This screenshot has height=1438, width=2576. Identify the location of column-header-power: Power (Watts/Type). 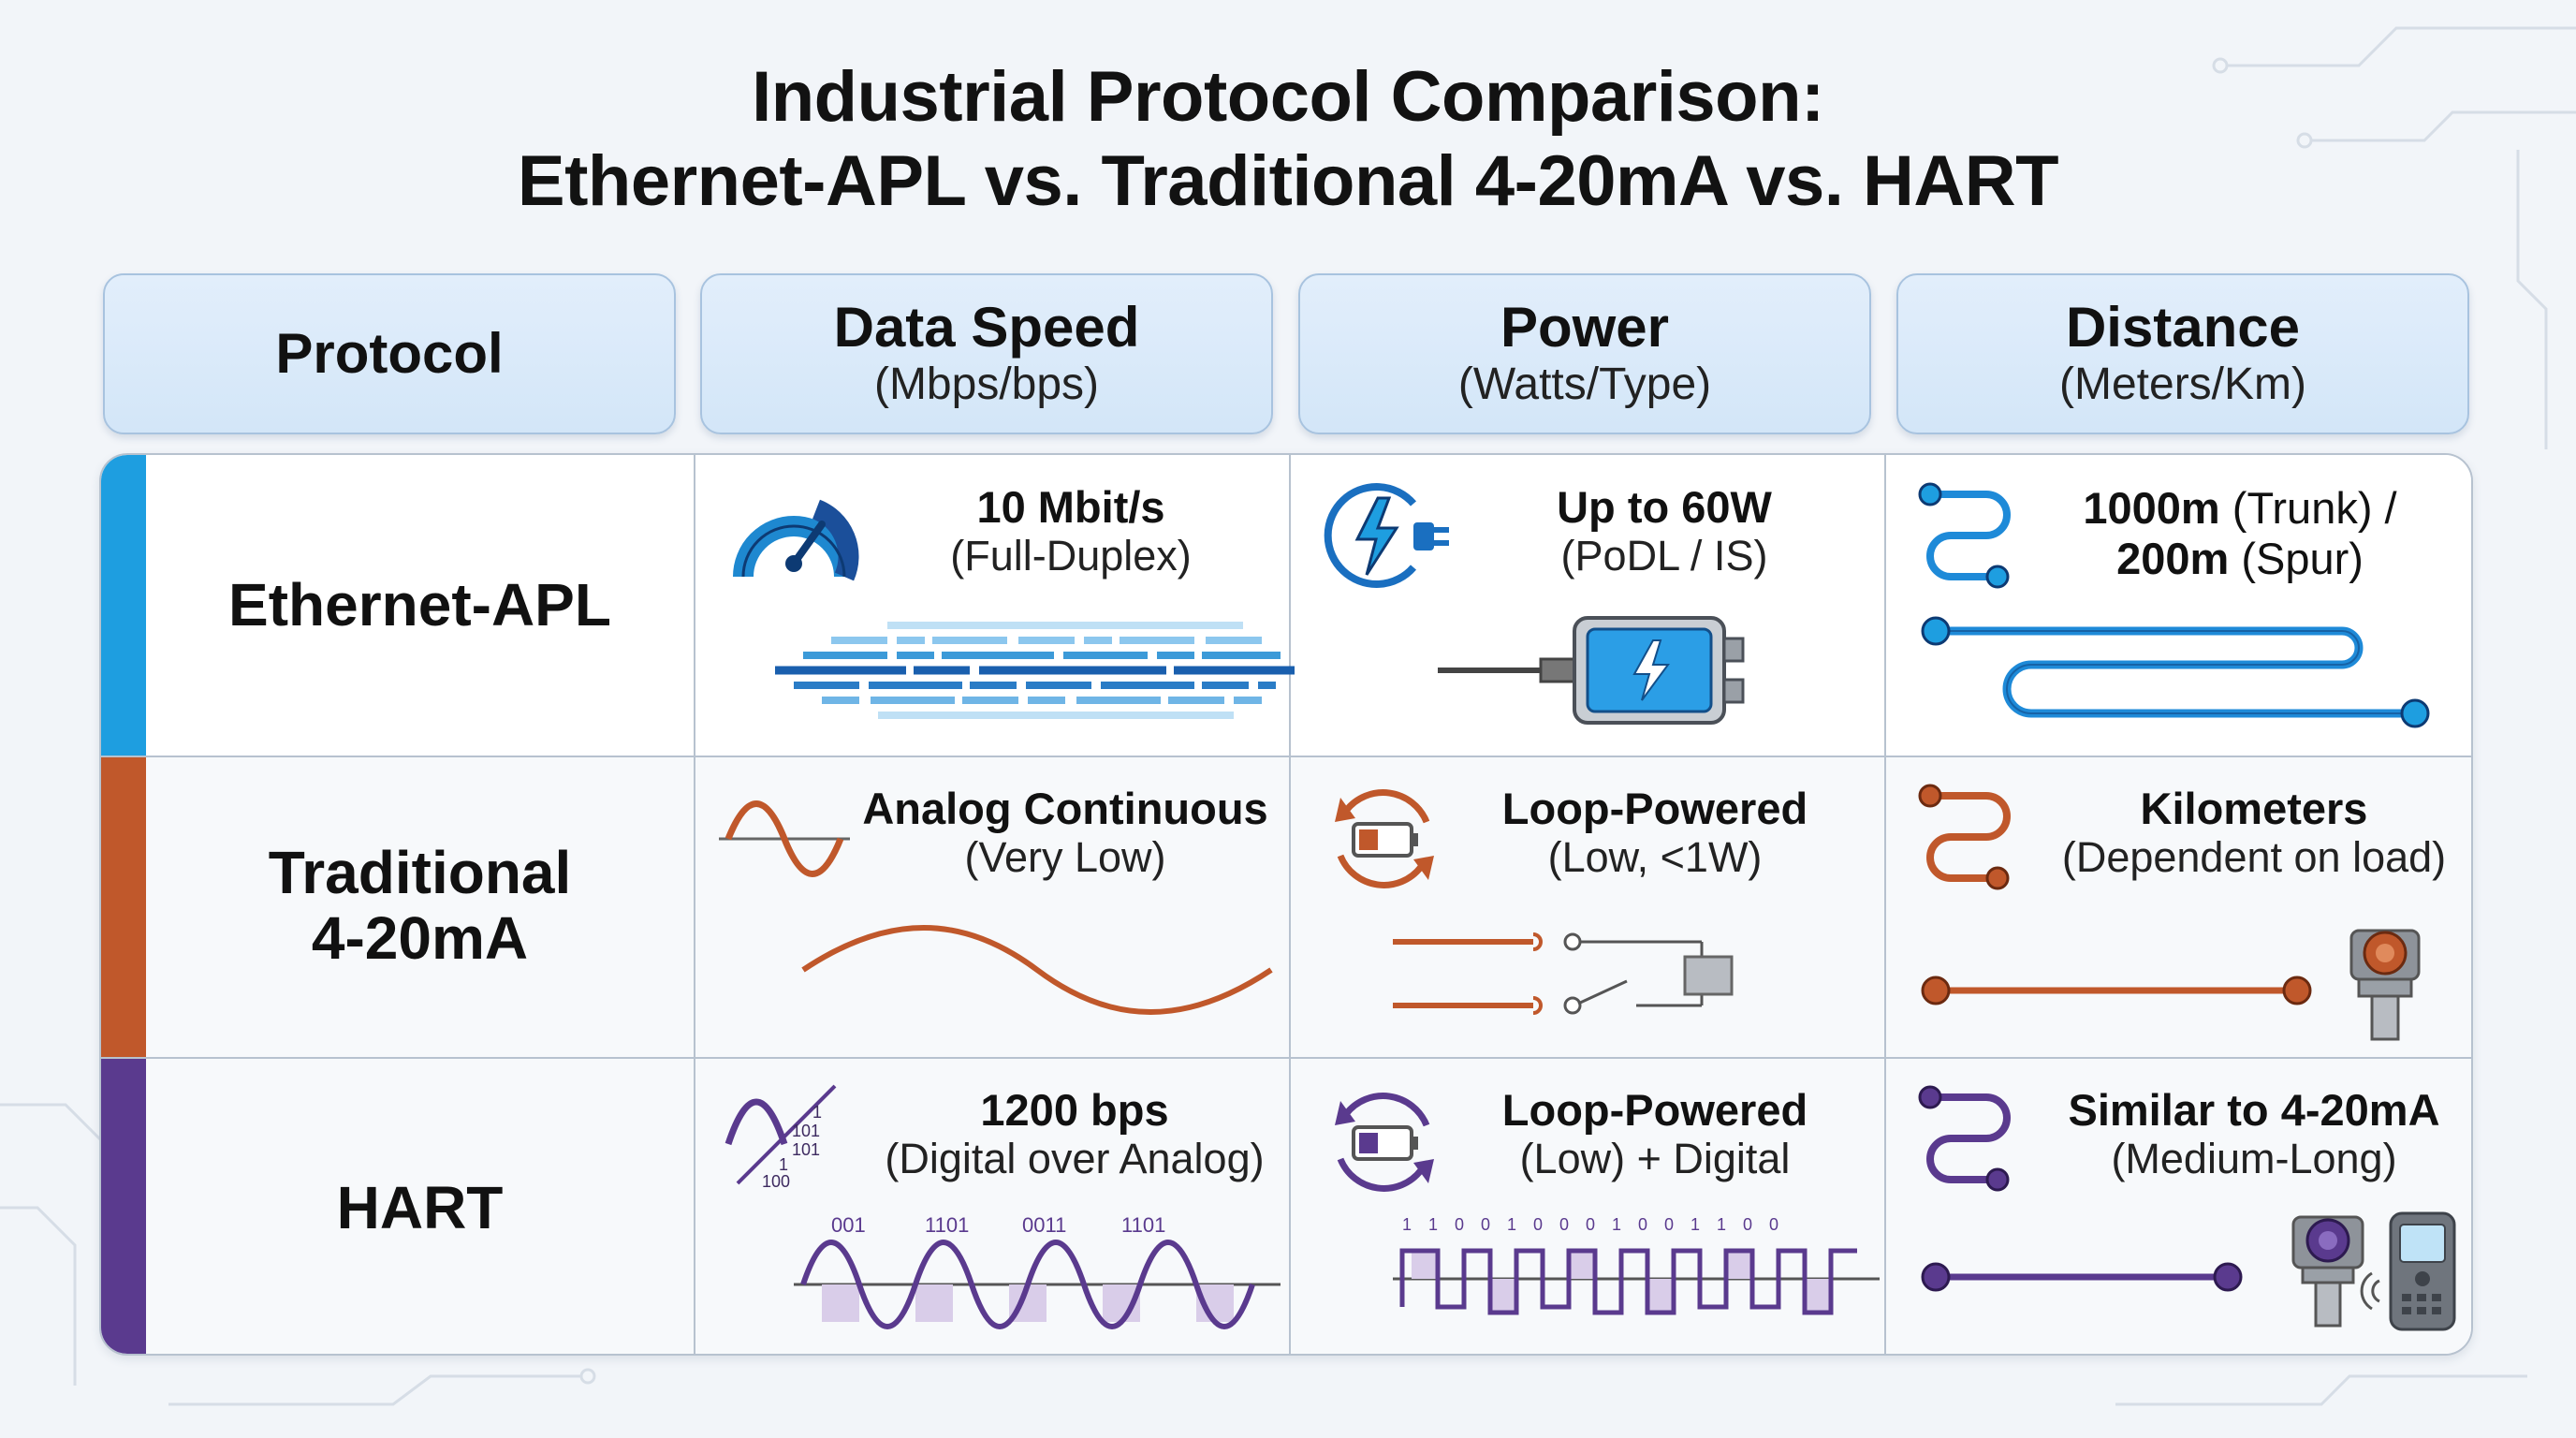
(1584, 353).